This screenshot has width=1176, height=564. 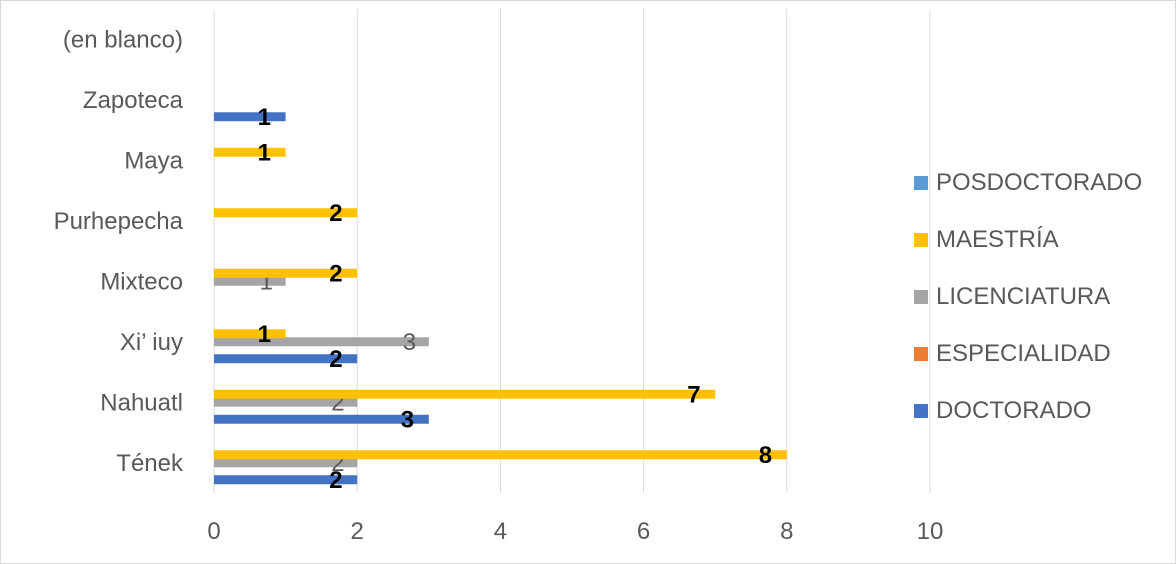 I want to click on legend-label: DOCTORADO, so click(x=1014, y=410).